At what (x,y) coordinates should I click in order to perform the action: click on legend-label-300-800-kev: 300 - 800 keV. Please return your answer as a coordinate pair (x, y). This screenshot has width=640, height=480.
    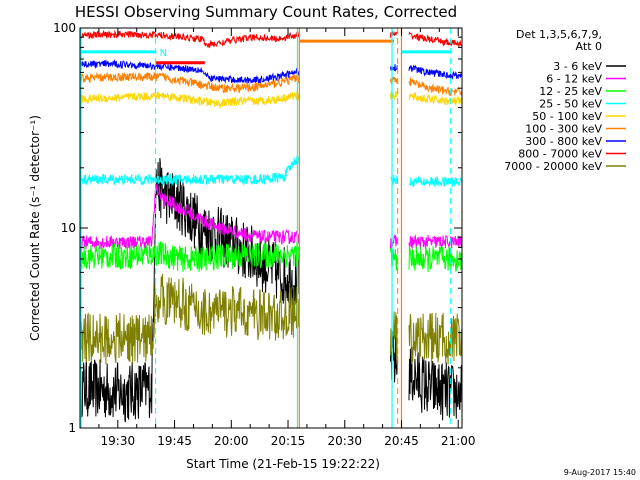
    Looking at the image, I should click on (563, 141).